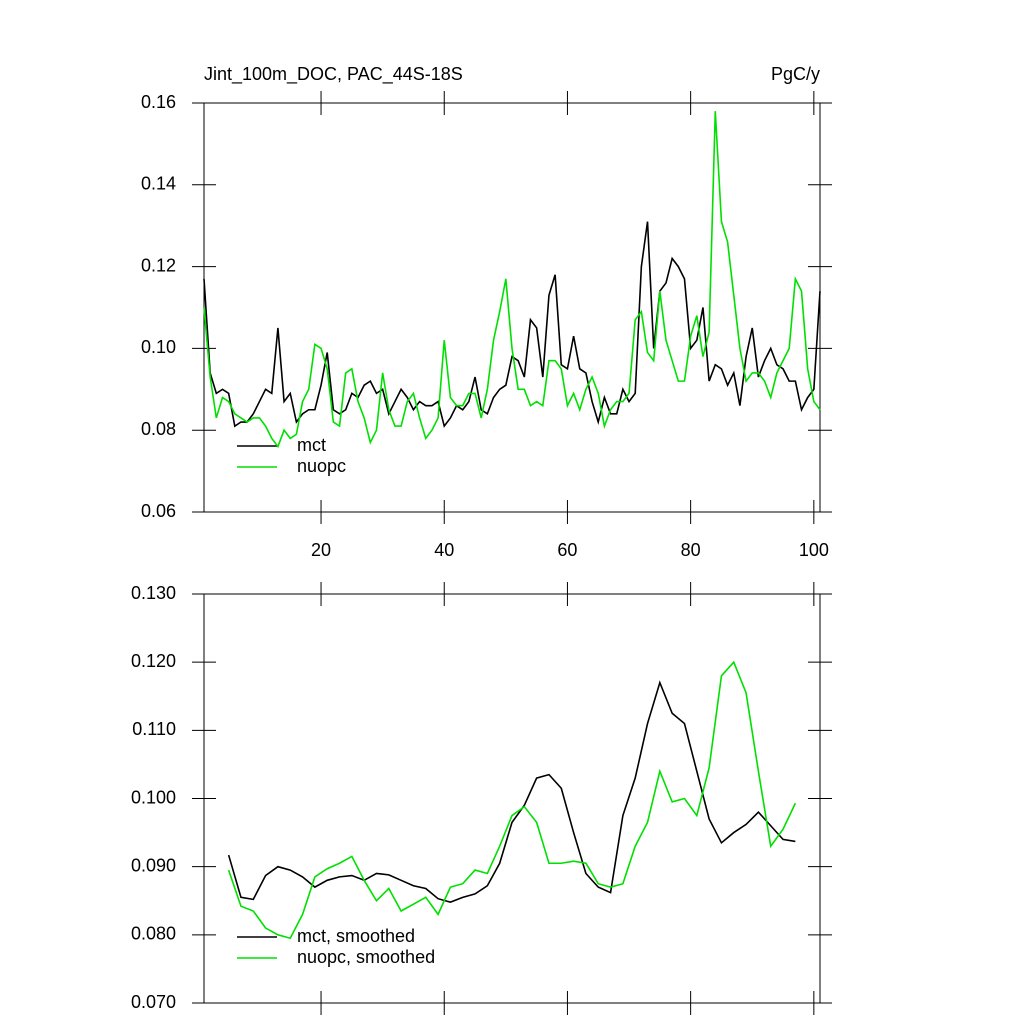 Image resolution: width=1024 pixels, height=1024 pixels. I want to click on chart-title: Jint_100m_DOC, PAC_44S-18S, so click(333, 74).